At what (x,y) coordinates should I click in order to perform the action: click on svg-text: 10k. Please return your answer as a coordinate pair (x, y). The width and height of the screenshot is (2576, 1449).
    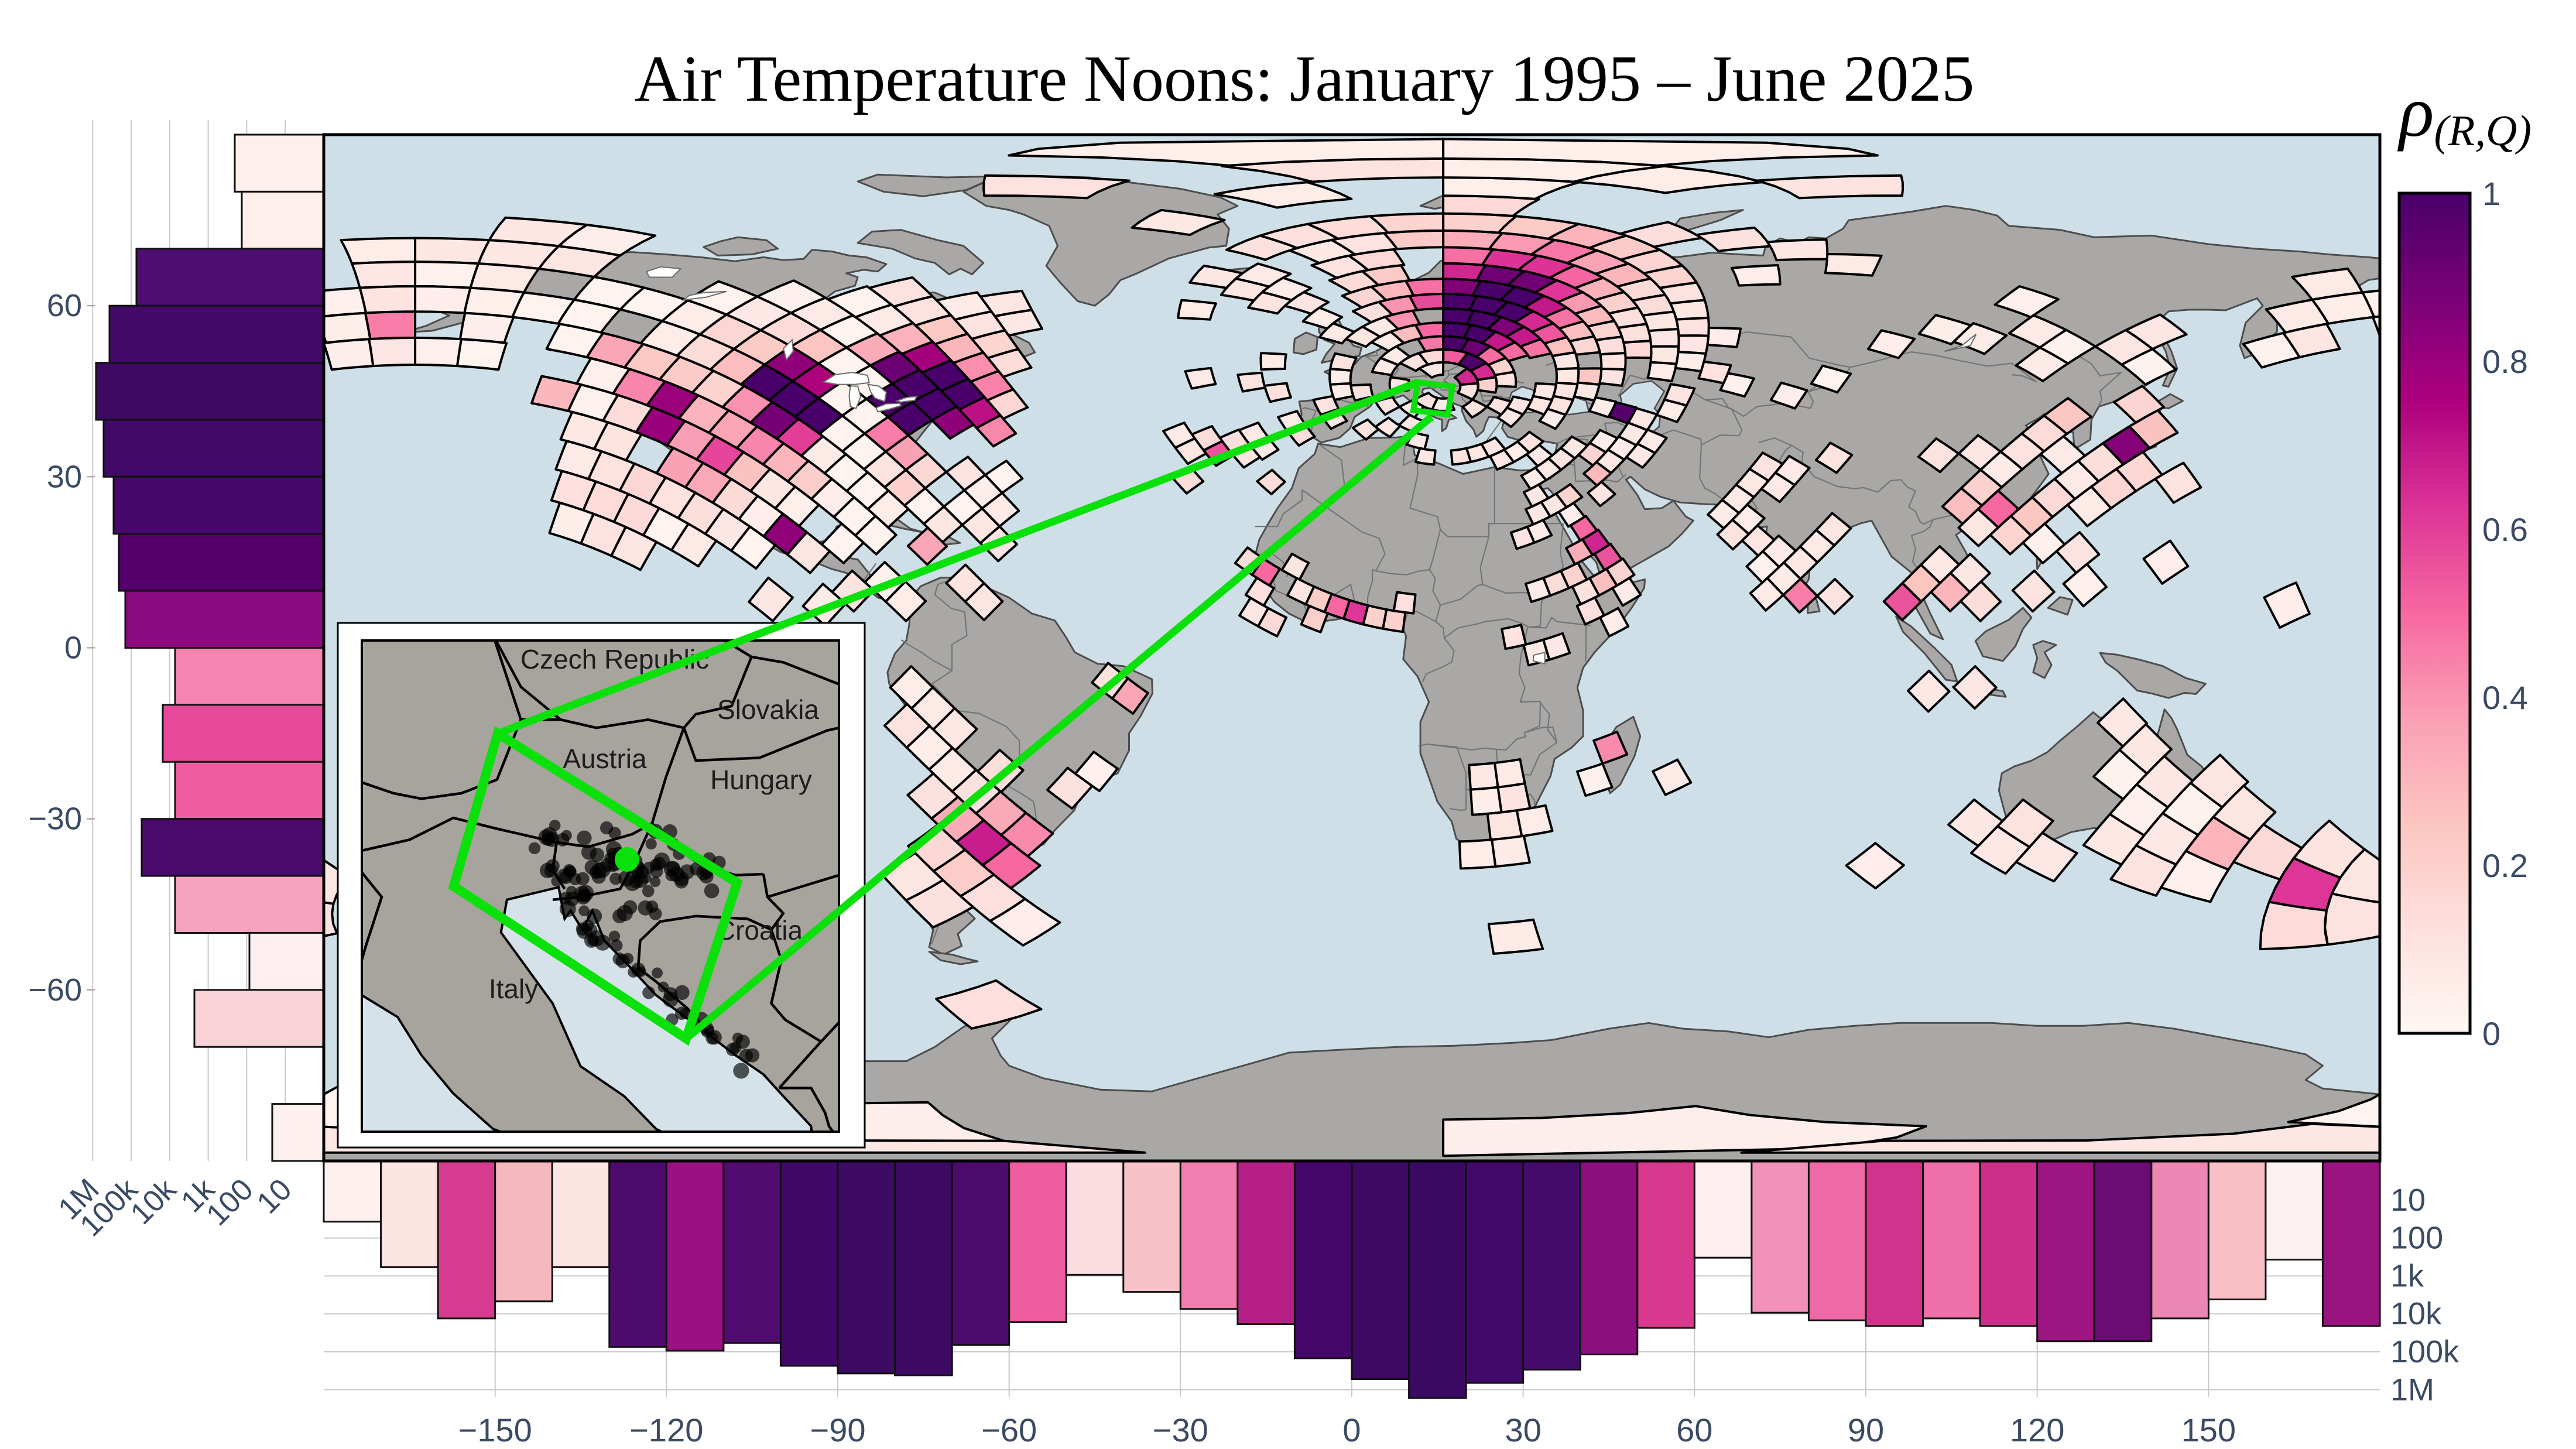
    Looking at the image, I should click on (2416, 1313).